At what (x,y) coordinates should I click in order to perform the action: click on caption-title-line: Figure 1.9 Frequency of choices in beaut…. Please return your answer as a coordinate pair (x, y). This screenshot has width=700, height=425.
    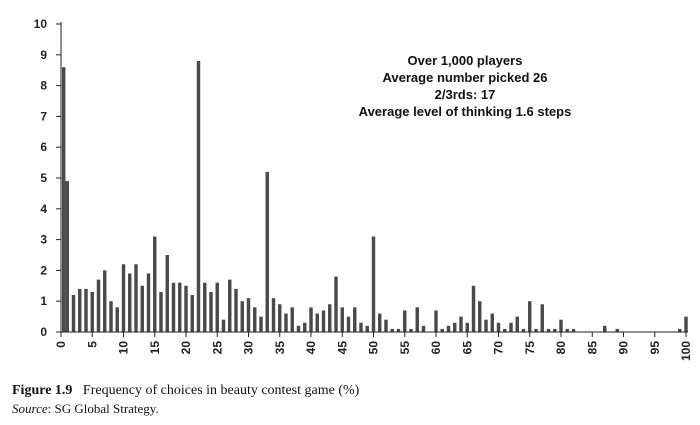
    Looking at the image, I should click on (352, 392).